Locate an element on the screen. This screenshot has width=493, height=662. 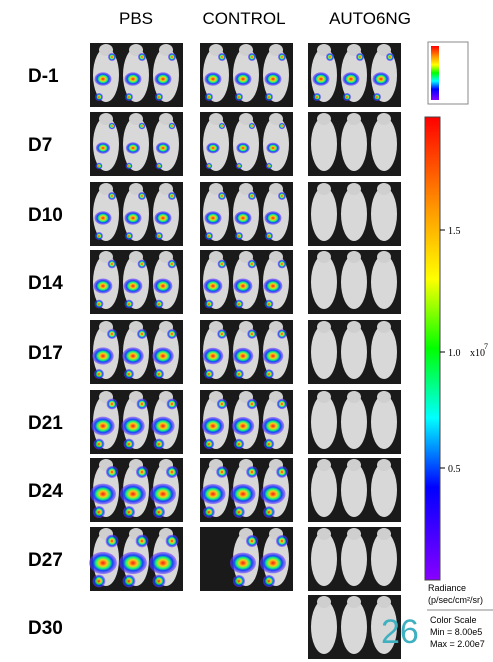
legend-thumbnail-bar is located at coordinates (435, 73).